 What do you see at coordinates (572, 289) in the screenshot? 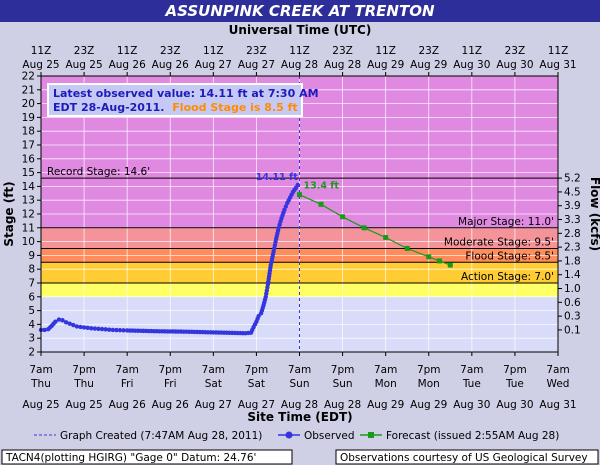
I see `flow-tick-label: 1.0` at bounding box center [572, 289].